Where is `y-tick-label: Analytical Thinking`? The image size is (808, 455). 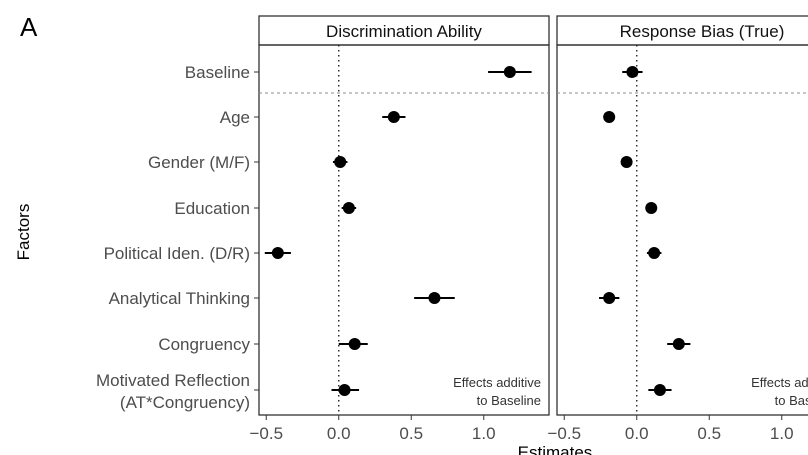
y-tick-label: Analytical Thinking is located at coordinates (179, 298).